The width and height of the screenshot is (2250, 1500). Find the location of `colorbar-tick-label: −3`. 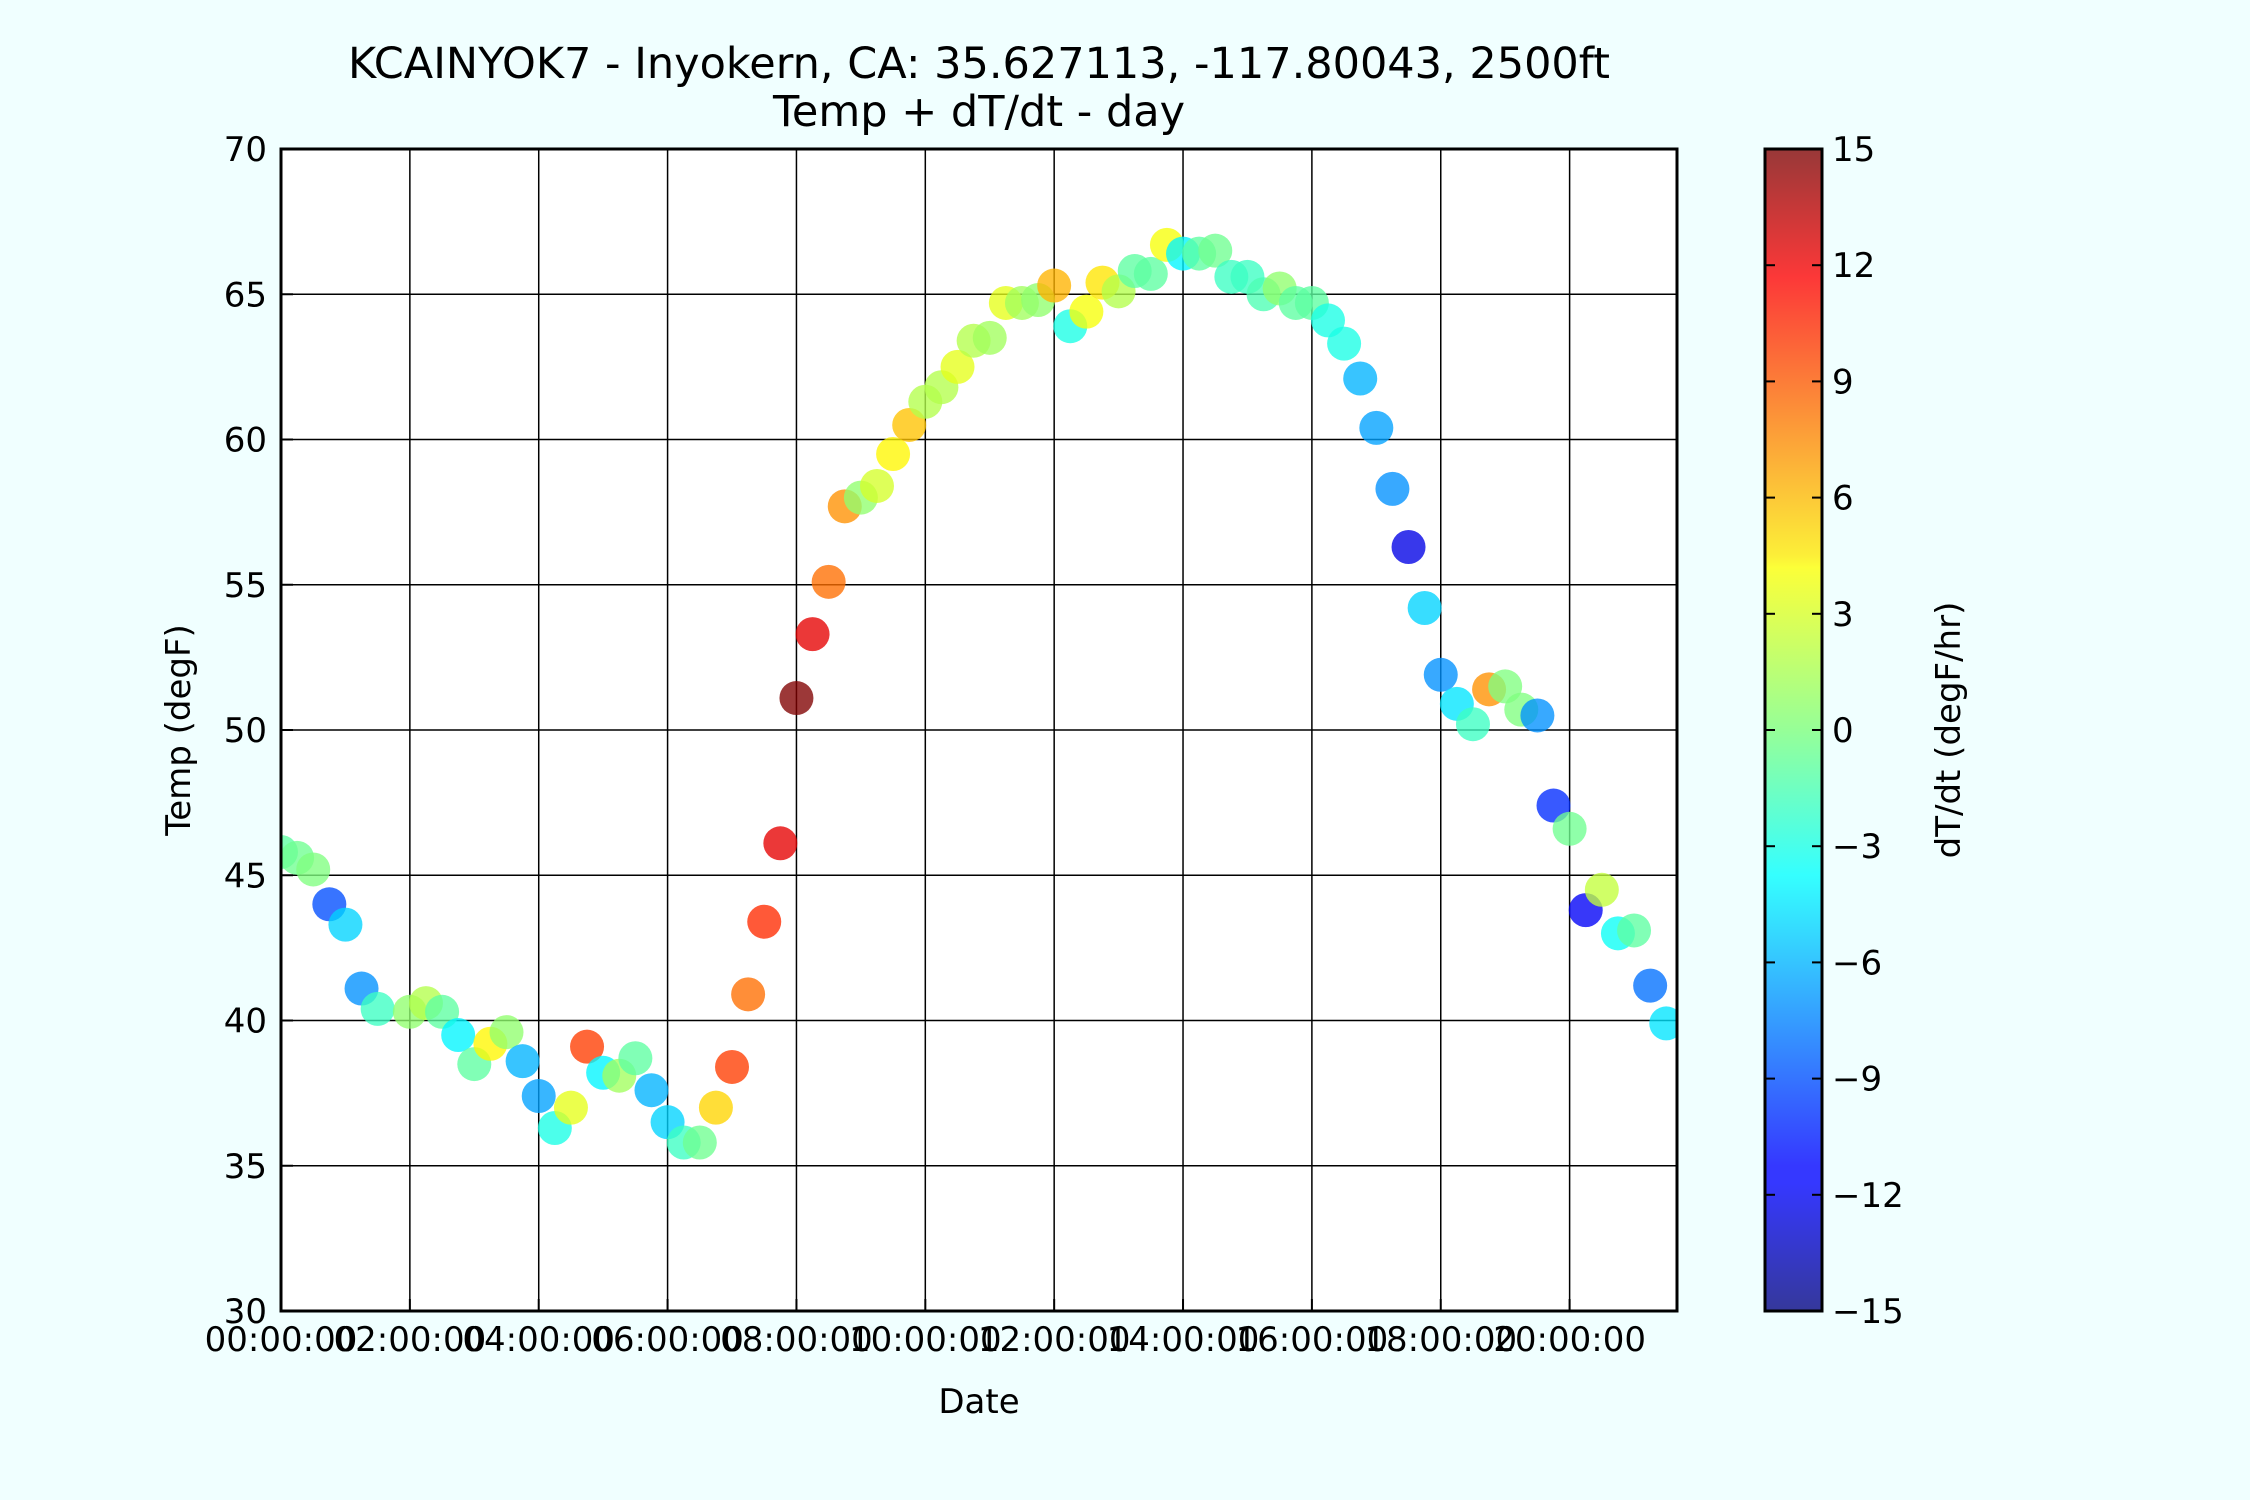

colorbar-tick-label: −3 is located at coordinates (1857, 847).